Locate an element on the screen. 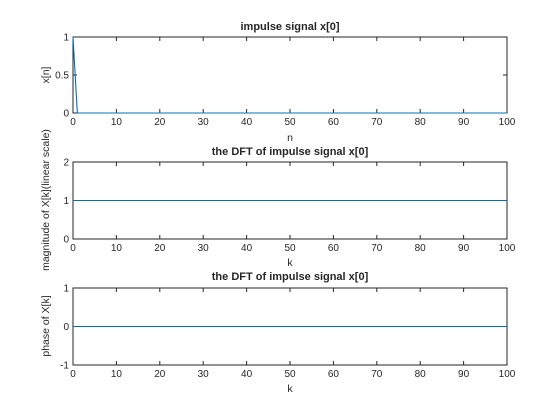  chart-title: impulse signal x[0] is located at coordinates (289, 27).